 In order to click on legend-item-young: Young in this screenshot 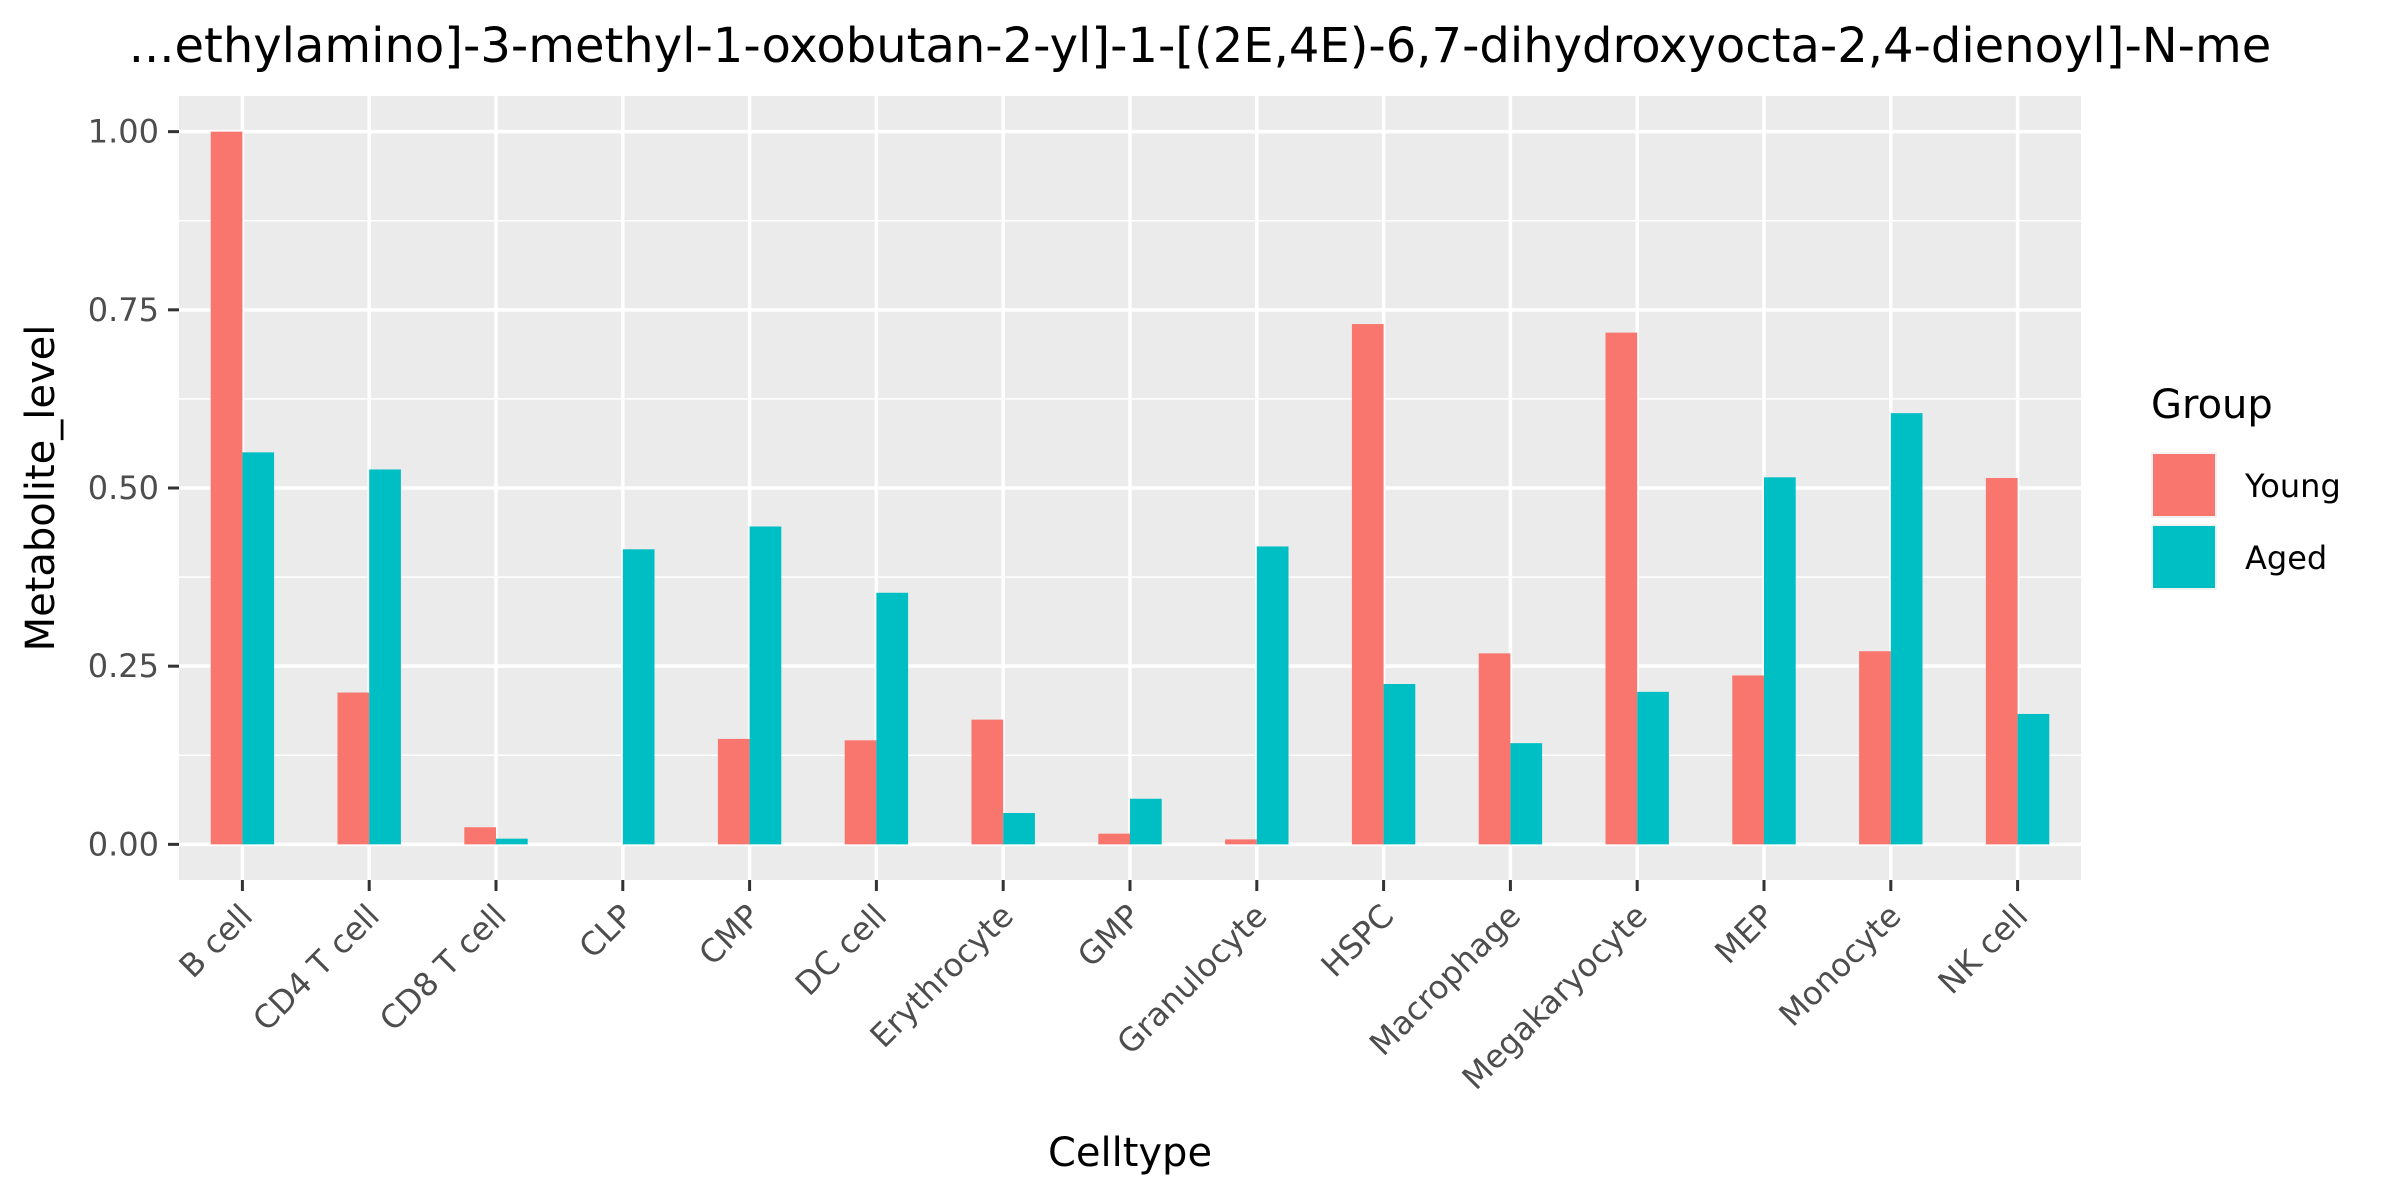, I will do `click(2246, 485)`.